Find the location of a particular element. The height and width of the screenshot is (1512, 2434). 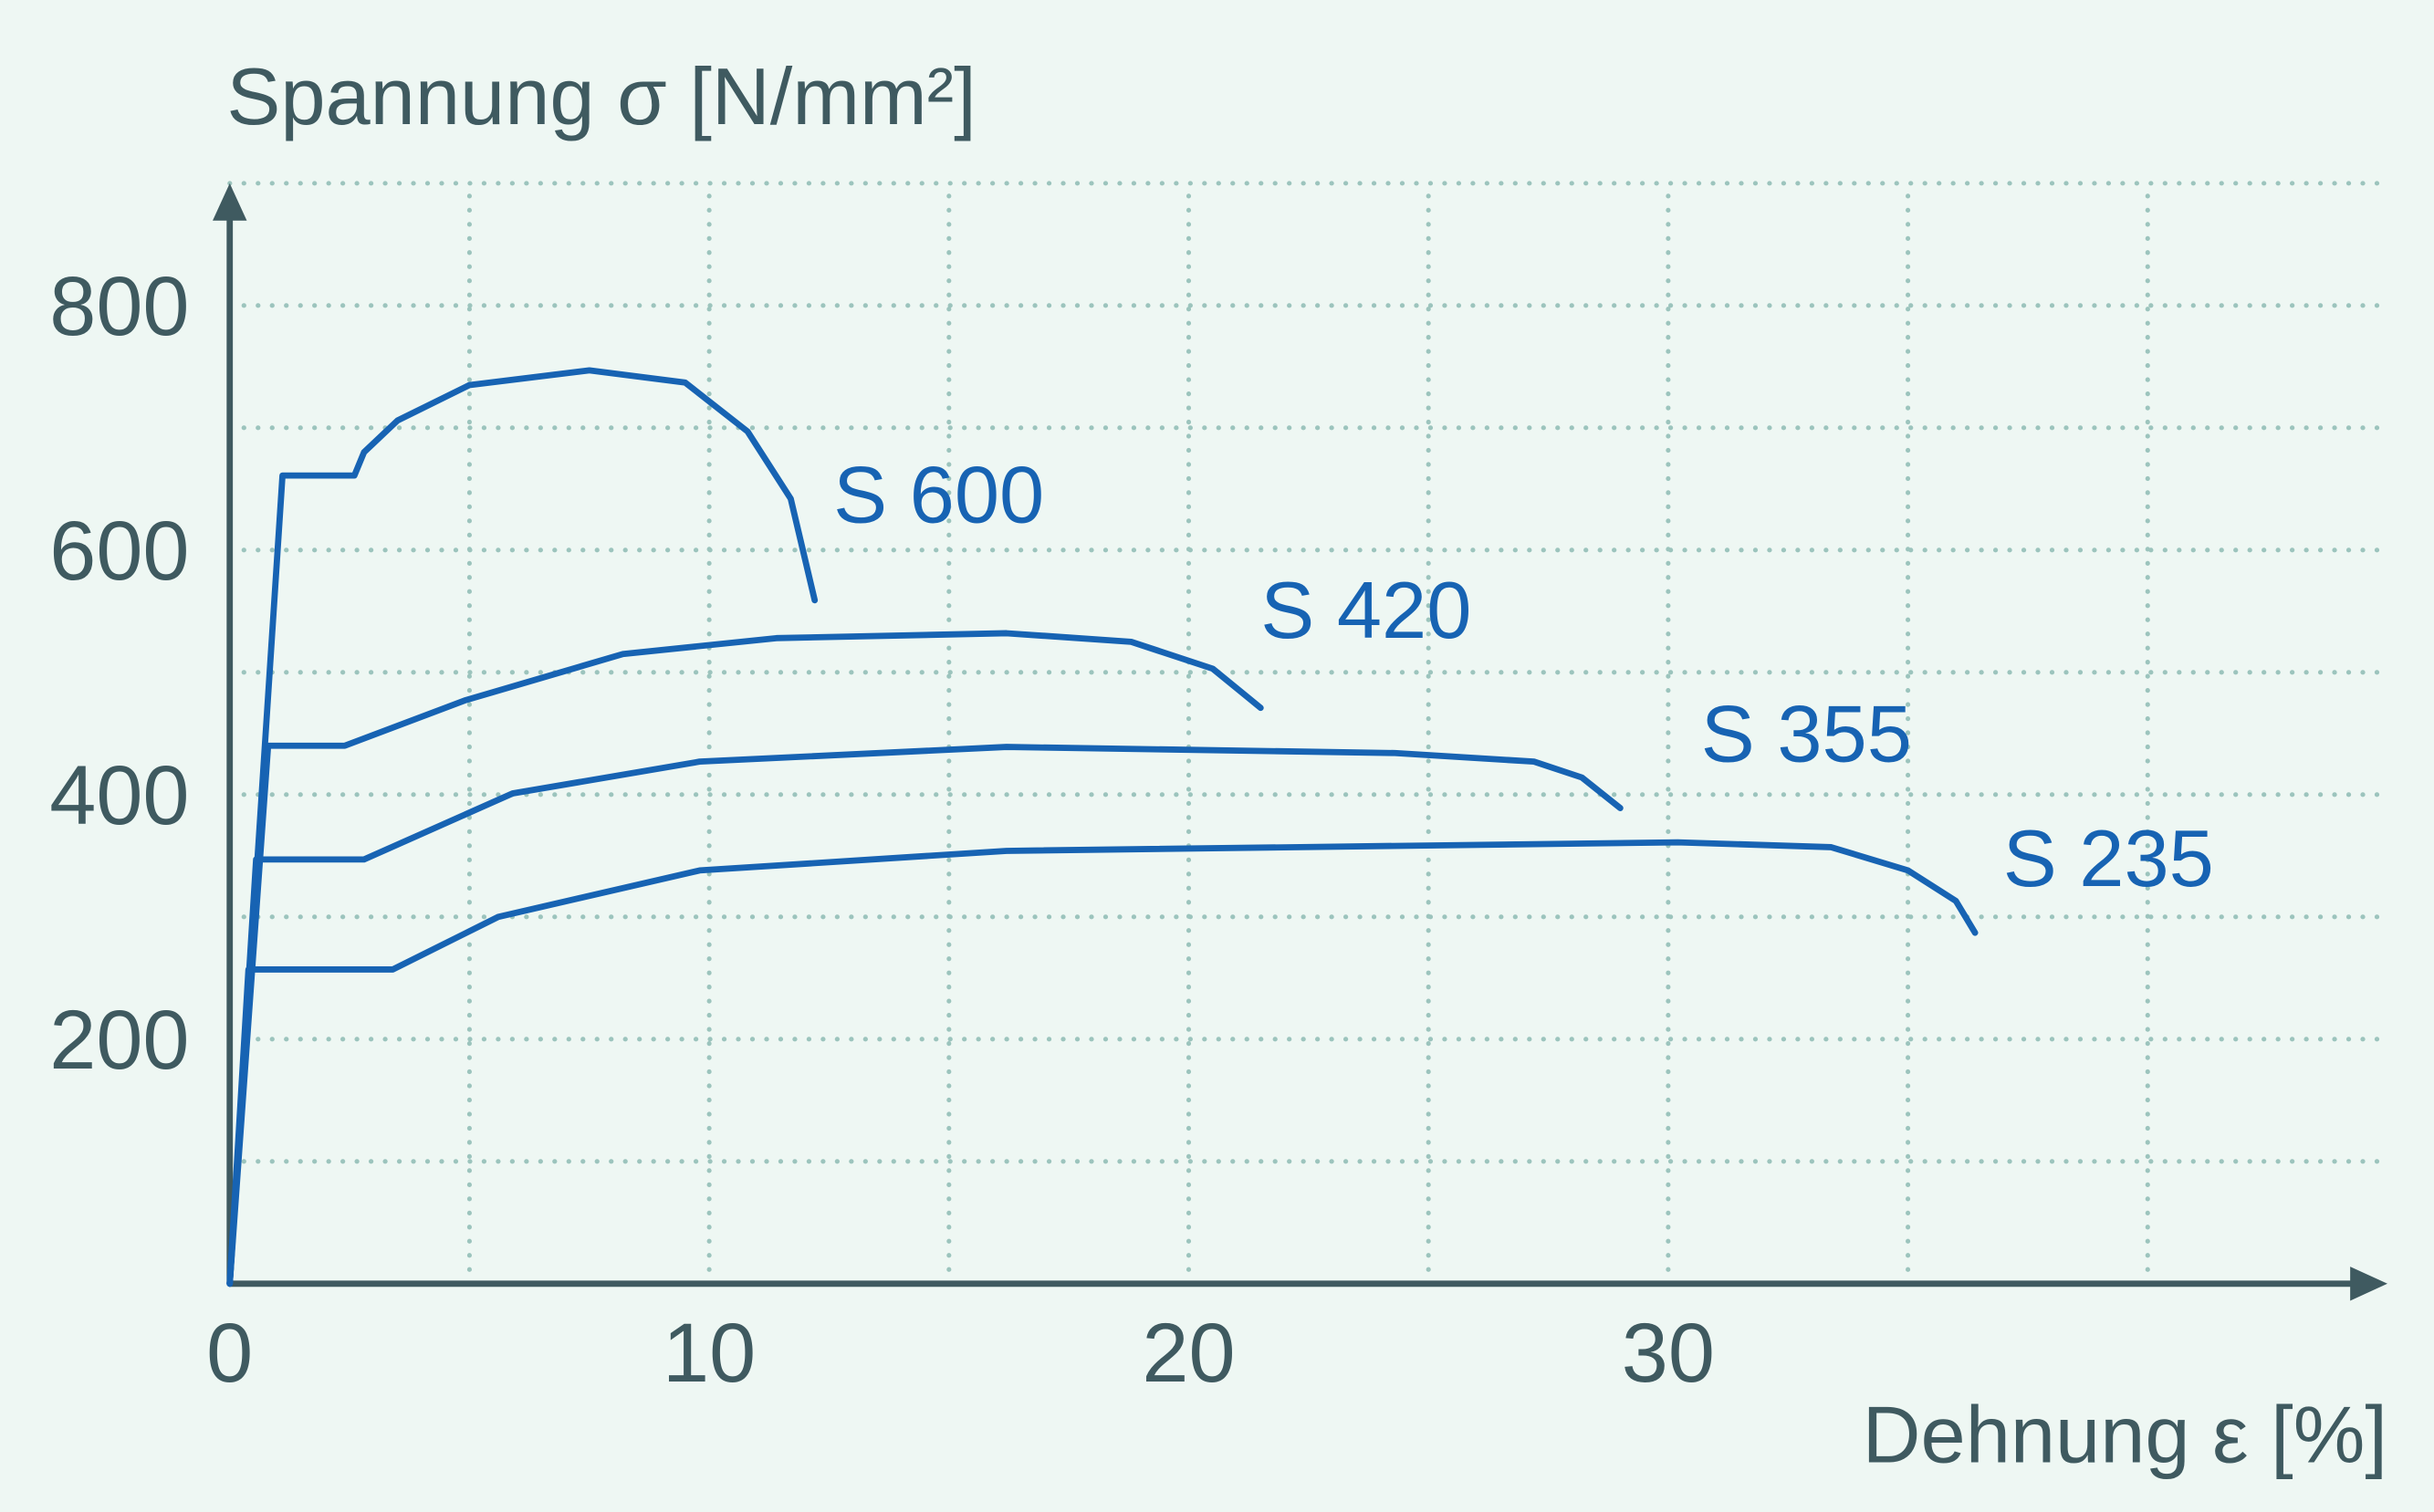

series-label: S 235 is located at coordinates (2108, 858).